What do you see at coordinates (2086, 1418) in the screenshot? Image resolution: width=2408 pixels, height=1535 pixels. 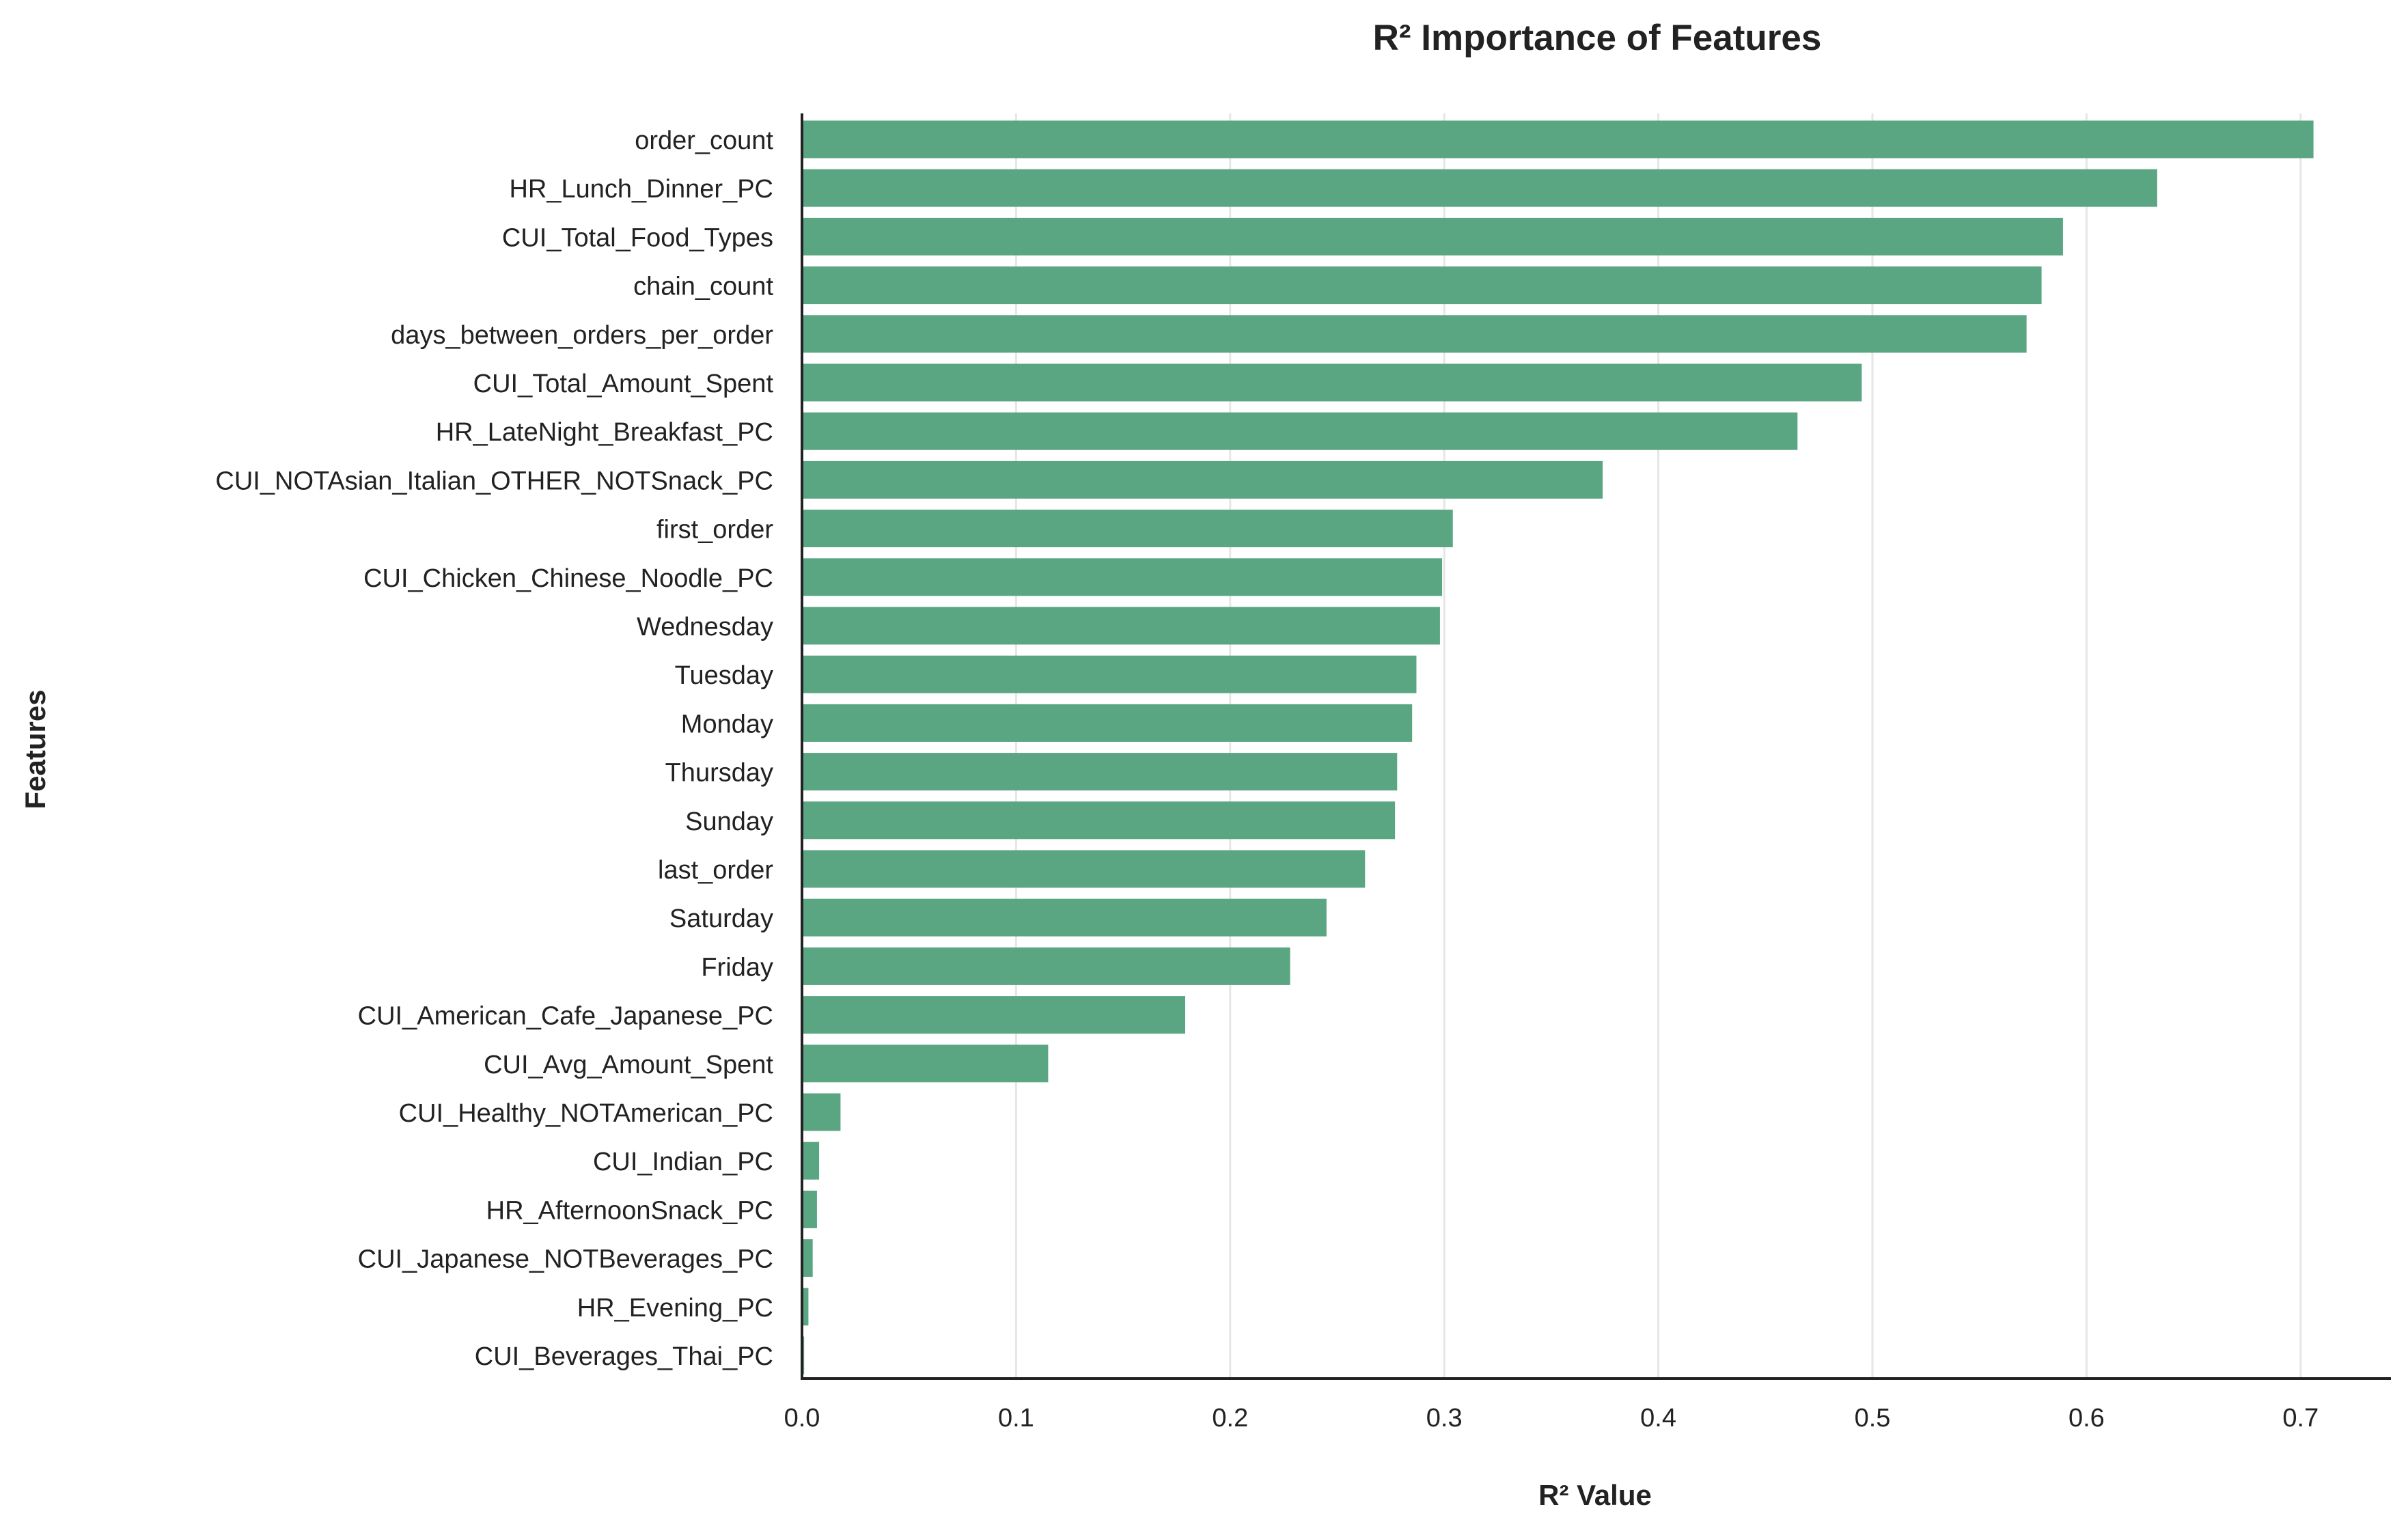 I see `x-tick-label: 0.6` at bounding box center [2086, 1418].